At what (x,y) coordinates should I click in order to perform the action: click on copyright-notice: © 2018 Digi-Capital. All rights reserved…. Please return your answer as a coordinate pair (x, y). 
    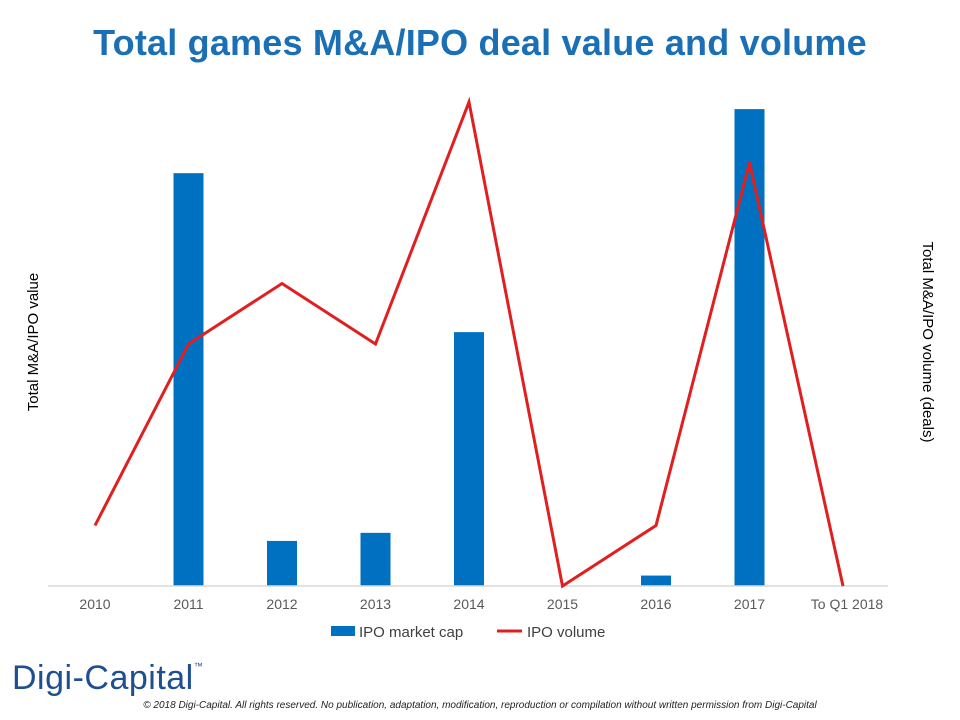
    Looking at the image, I should click on (480, 705).